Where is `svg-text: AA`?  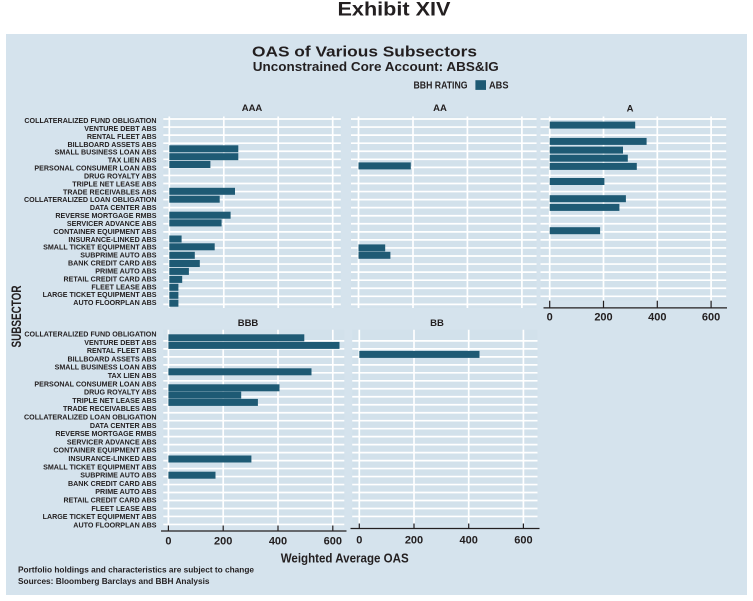
svg-text: AA is located at coordinates (440, 108).